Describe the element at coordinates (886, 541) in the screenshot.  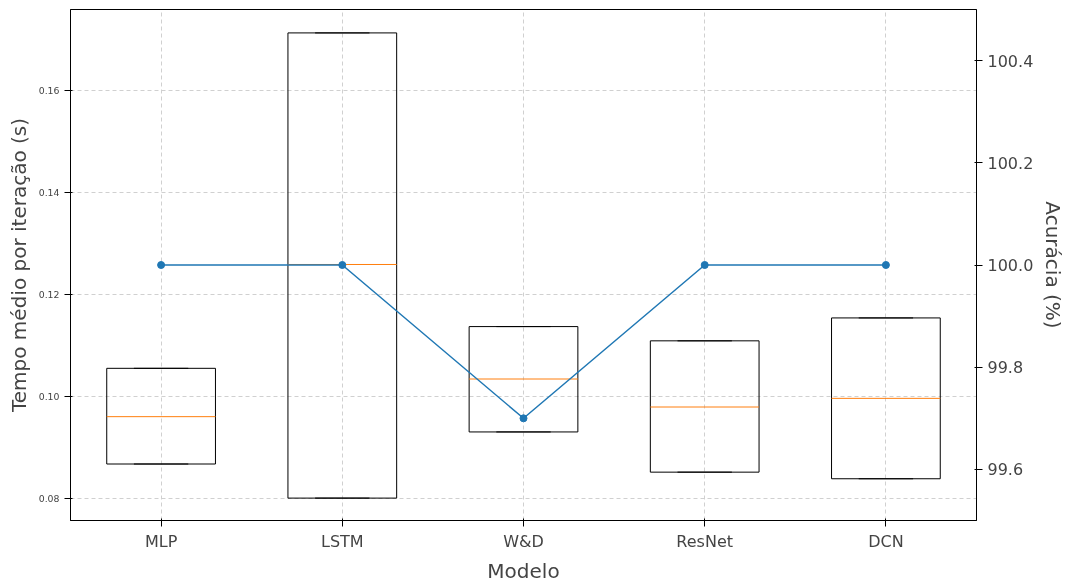
I see `x-tick-label: DCN` at that location.